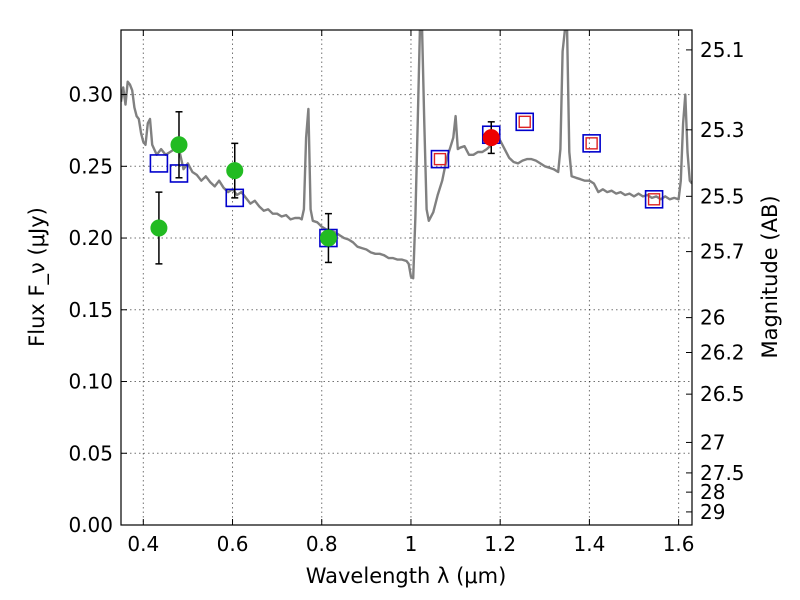  What do you see at coordinates (322, 544) in the screenshot?
I see `x-tick-label: 0.8` at bounding box center [322, 544].